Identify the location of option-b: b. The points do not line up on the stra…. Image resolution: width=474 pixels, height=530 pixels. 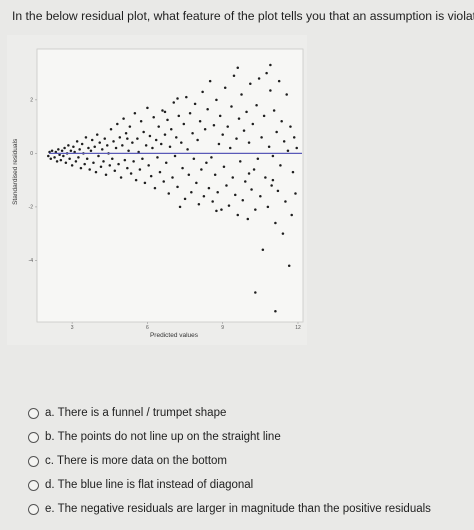
(248, 437).